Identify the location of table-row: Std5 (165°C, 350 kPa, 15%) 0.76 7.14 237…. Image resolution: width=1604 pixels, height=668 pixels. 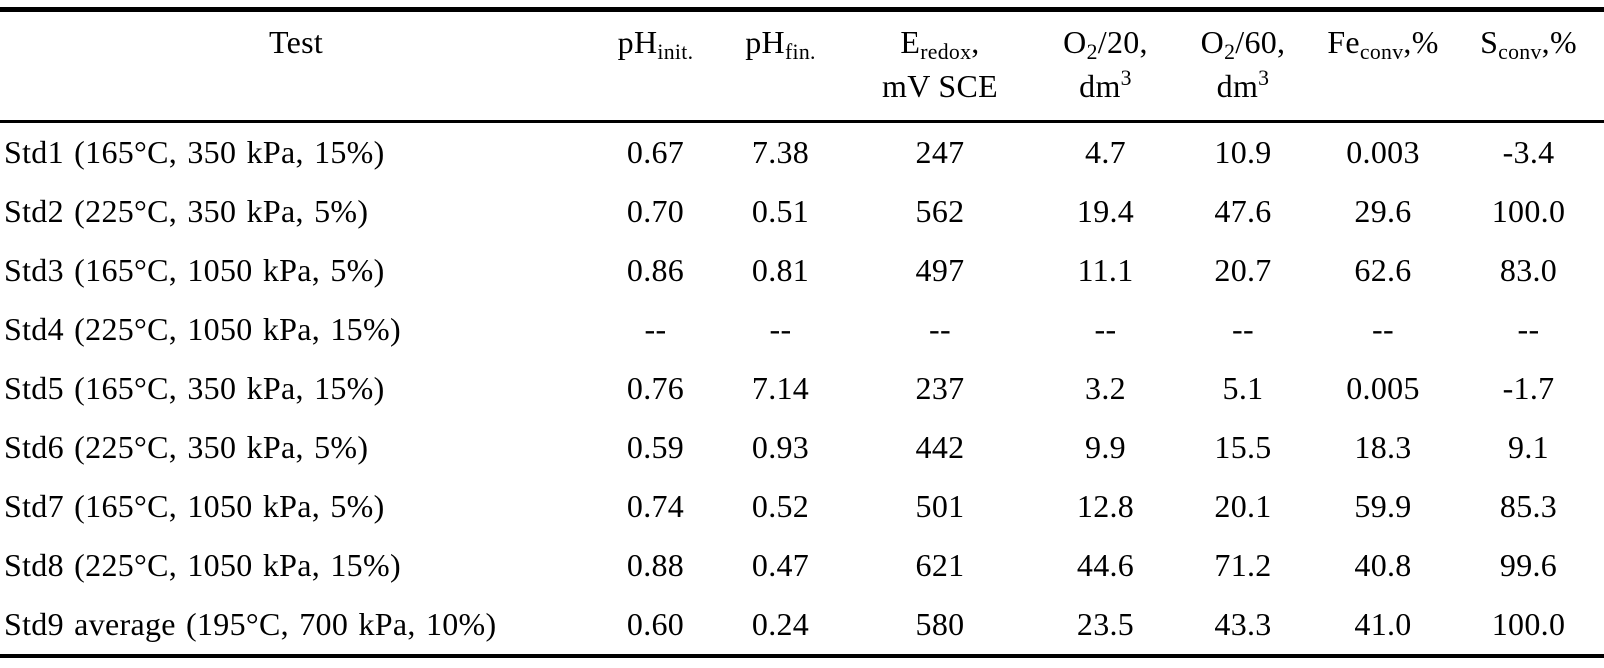
(802, 388).